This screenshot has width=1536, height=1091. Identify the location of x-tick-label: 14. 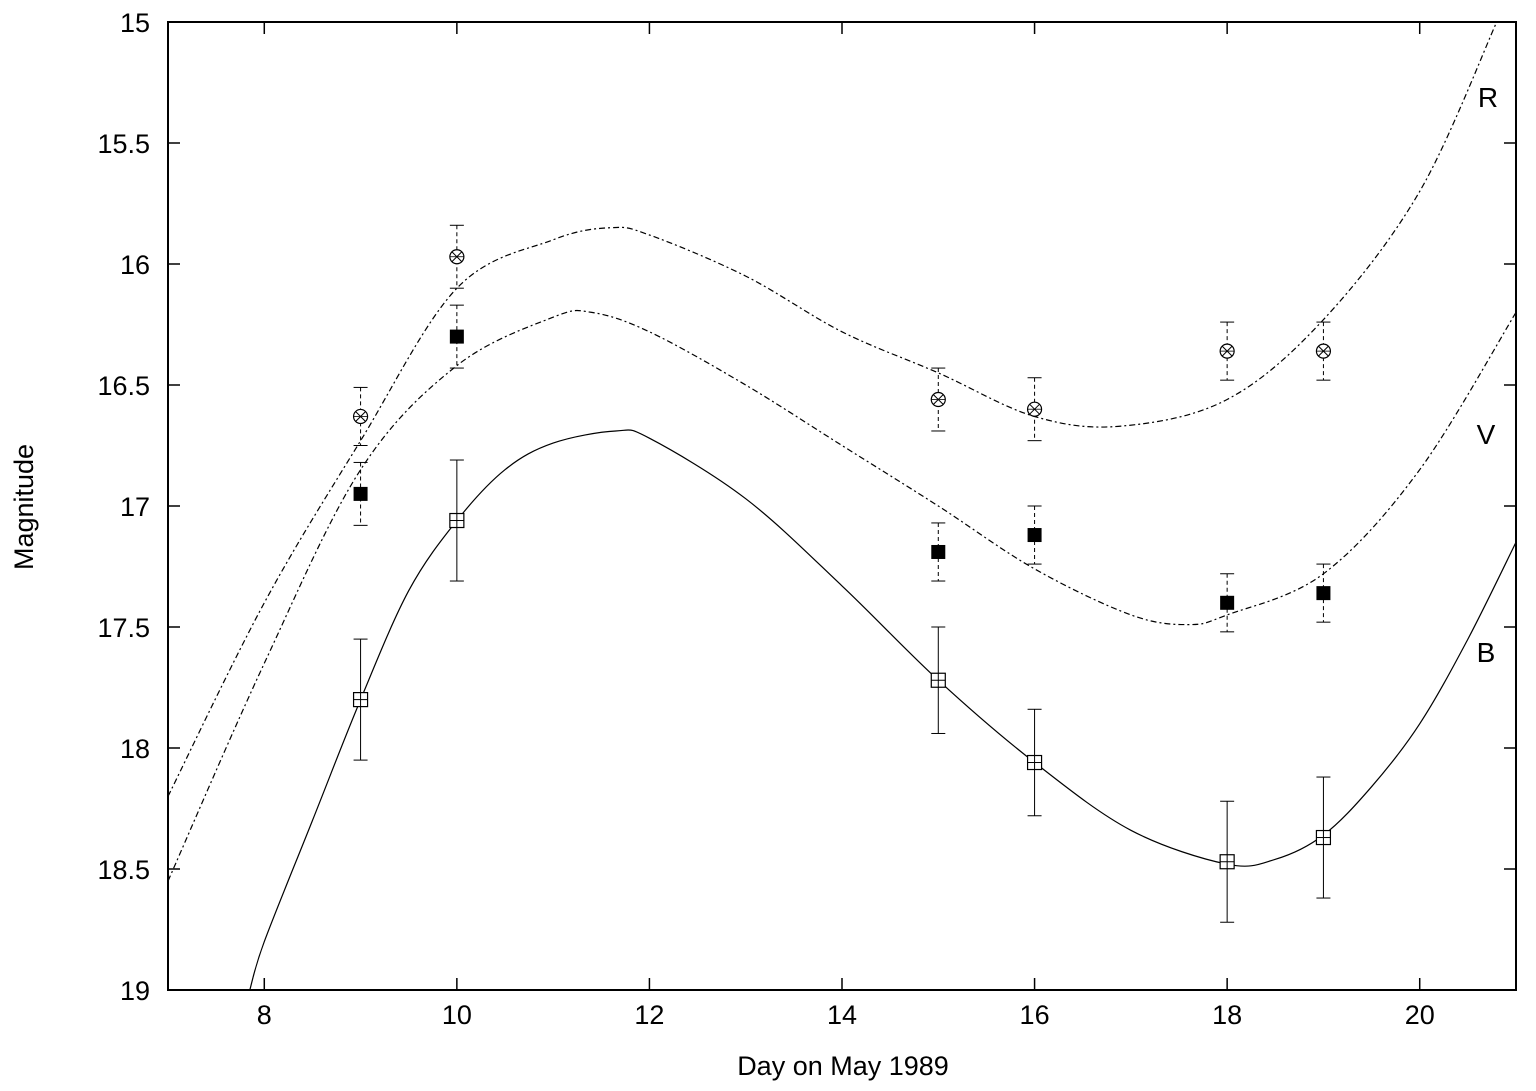
(842, 1015).